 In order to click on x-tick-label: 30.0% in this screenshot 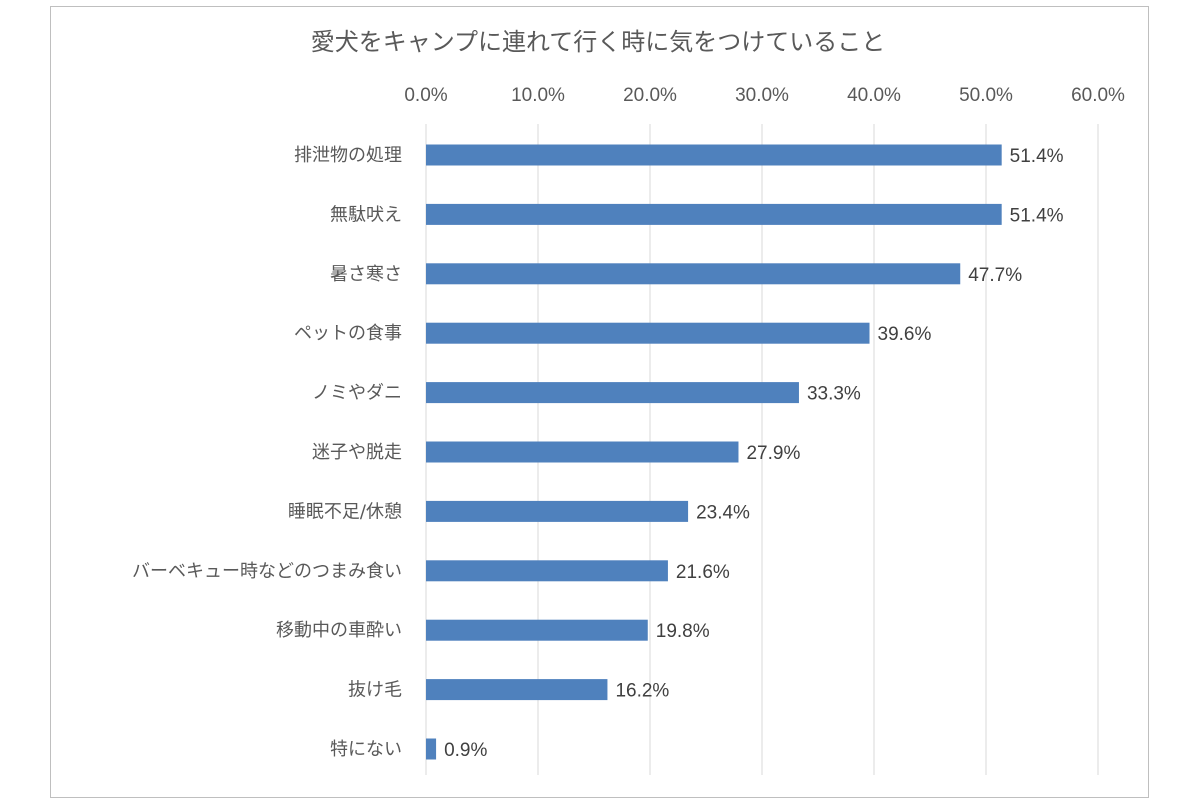, I will do `click(762, 95)`.